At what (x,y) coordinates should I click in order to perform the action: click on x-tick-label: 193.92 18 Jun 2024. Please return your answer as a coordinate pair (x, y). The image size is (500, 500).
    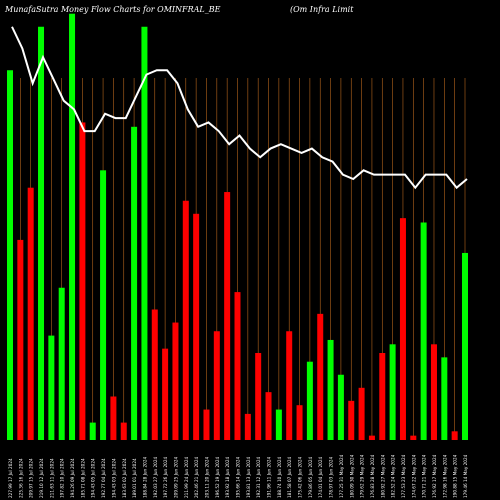
    Looking at the image, I should click on (227, 477).